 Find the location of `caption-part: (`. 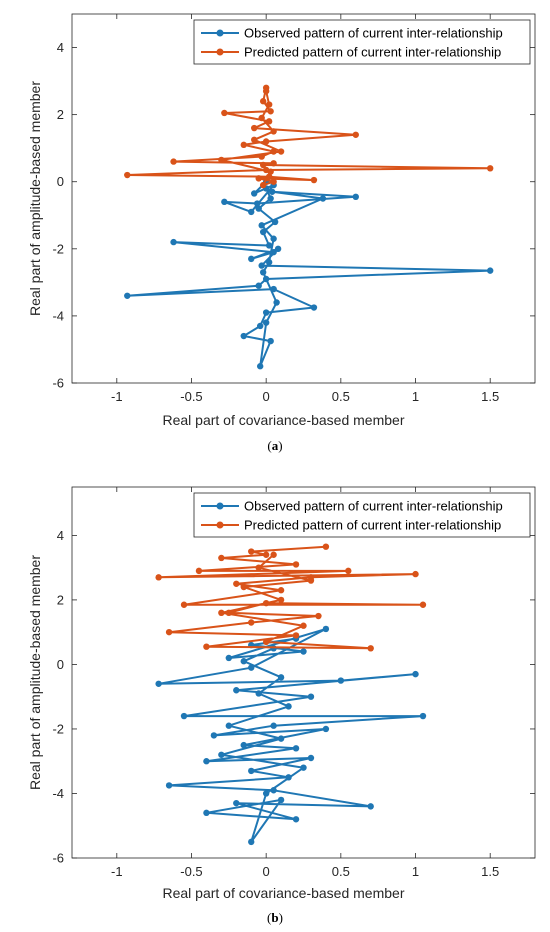

caption-part: ( is located at coordinates (269, 445).